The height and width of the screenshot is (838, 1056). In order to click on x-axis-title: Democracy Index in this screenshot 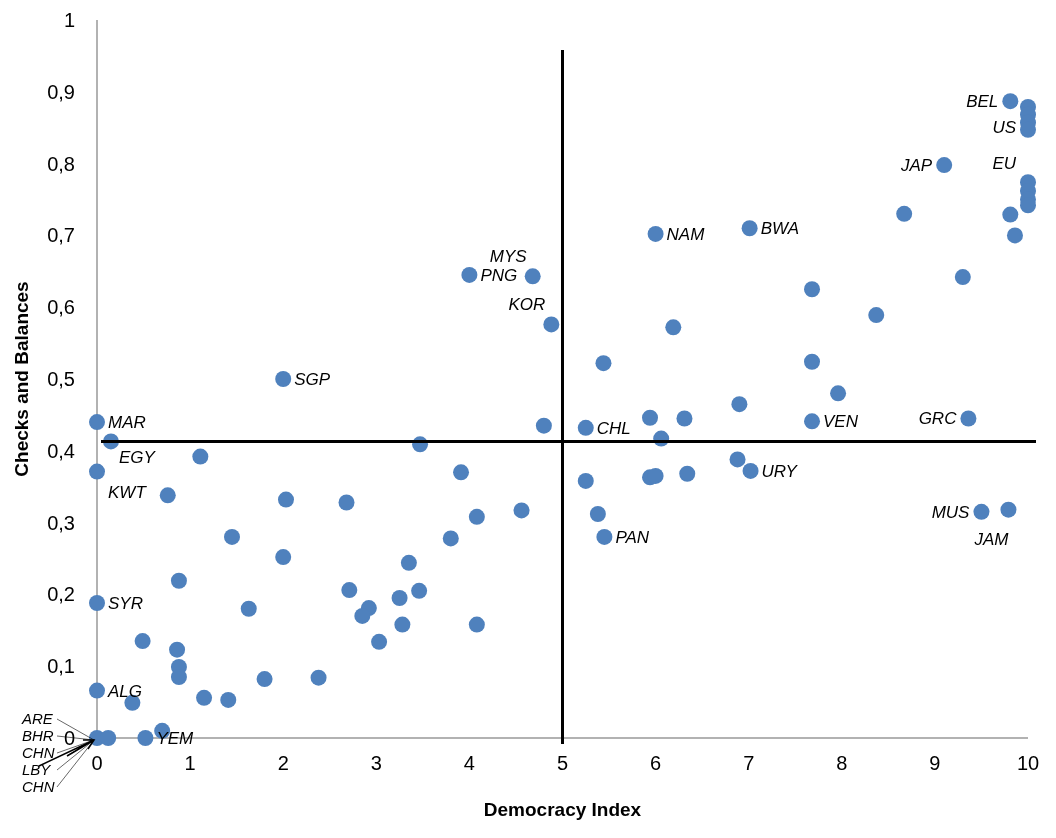, I will do `click(562, 809)`.